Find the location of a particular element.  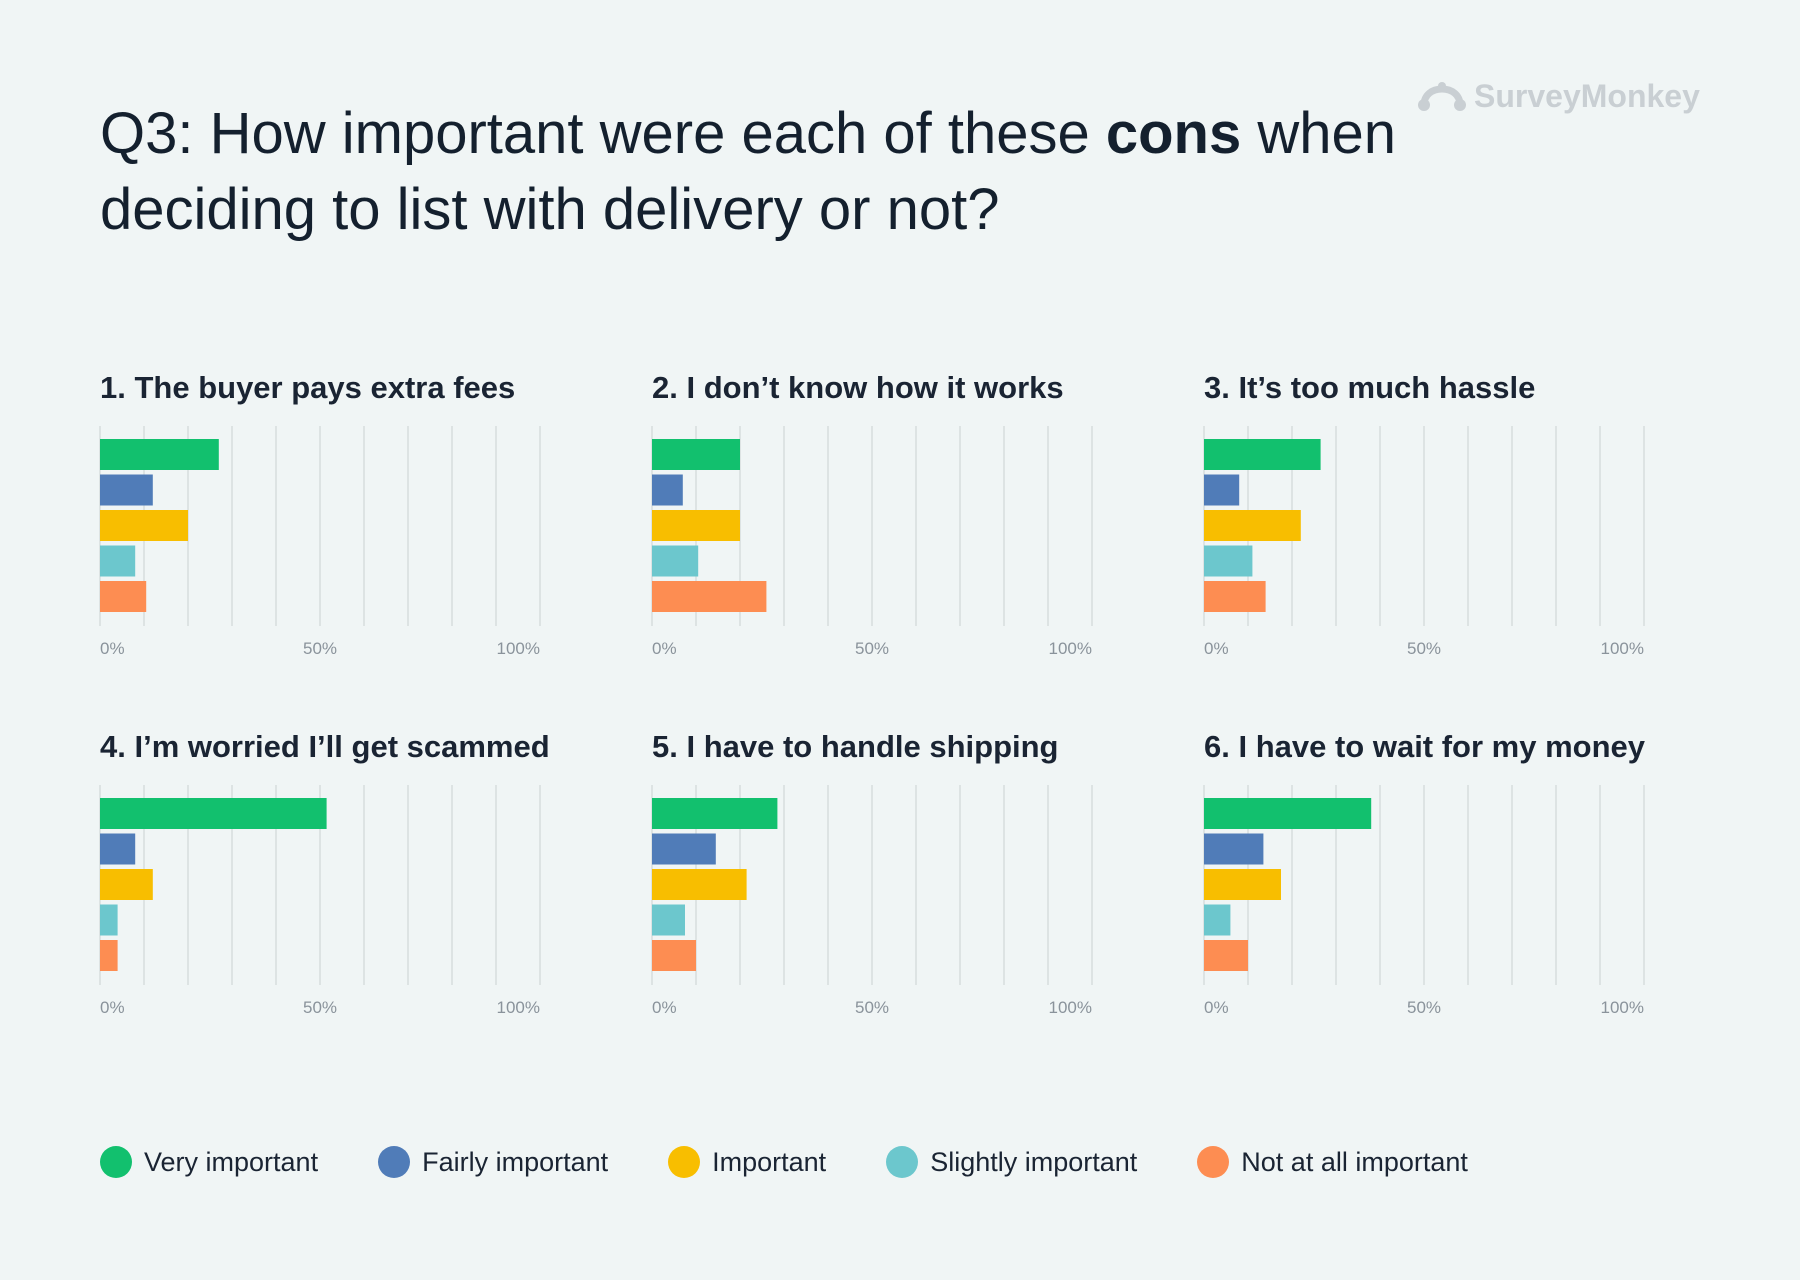

chart-title: 2. I don’t know how it works is located at coordinates (858, 387).